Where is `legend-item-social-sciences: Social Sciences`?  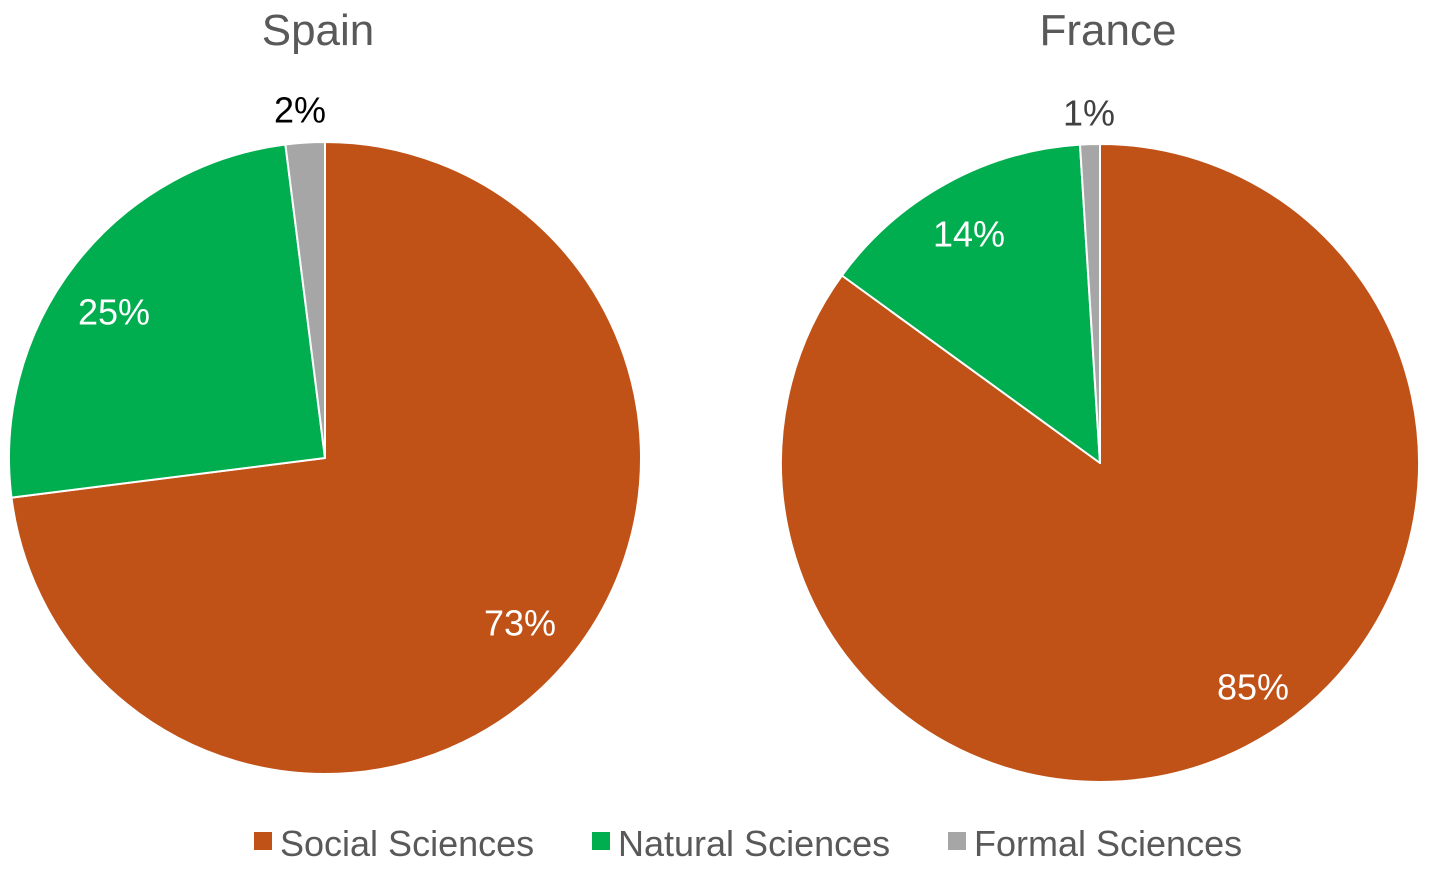 legend-item-social-sciences: Social Sciences is located at coordinates (394, 843).